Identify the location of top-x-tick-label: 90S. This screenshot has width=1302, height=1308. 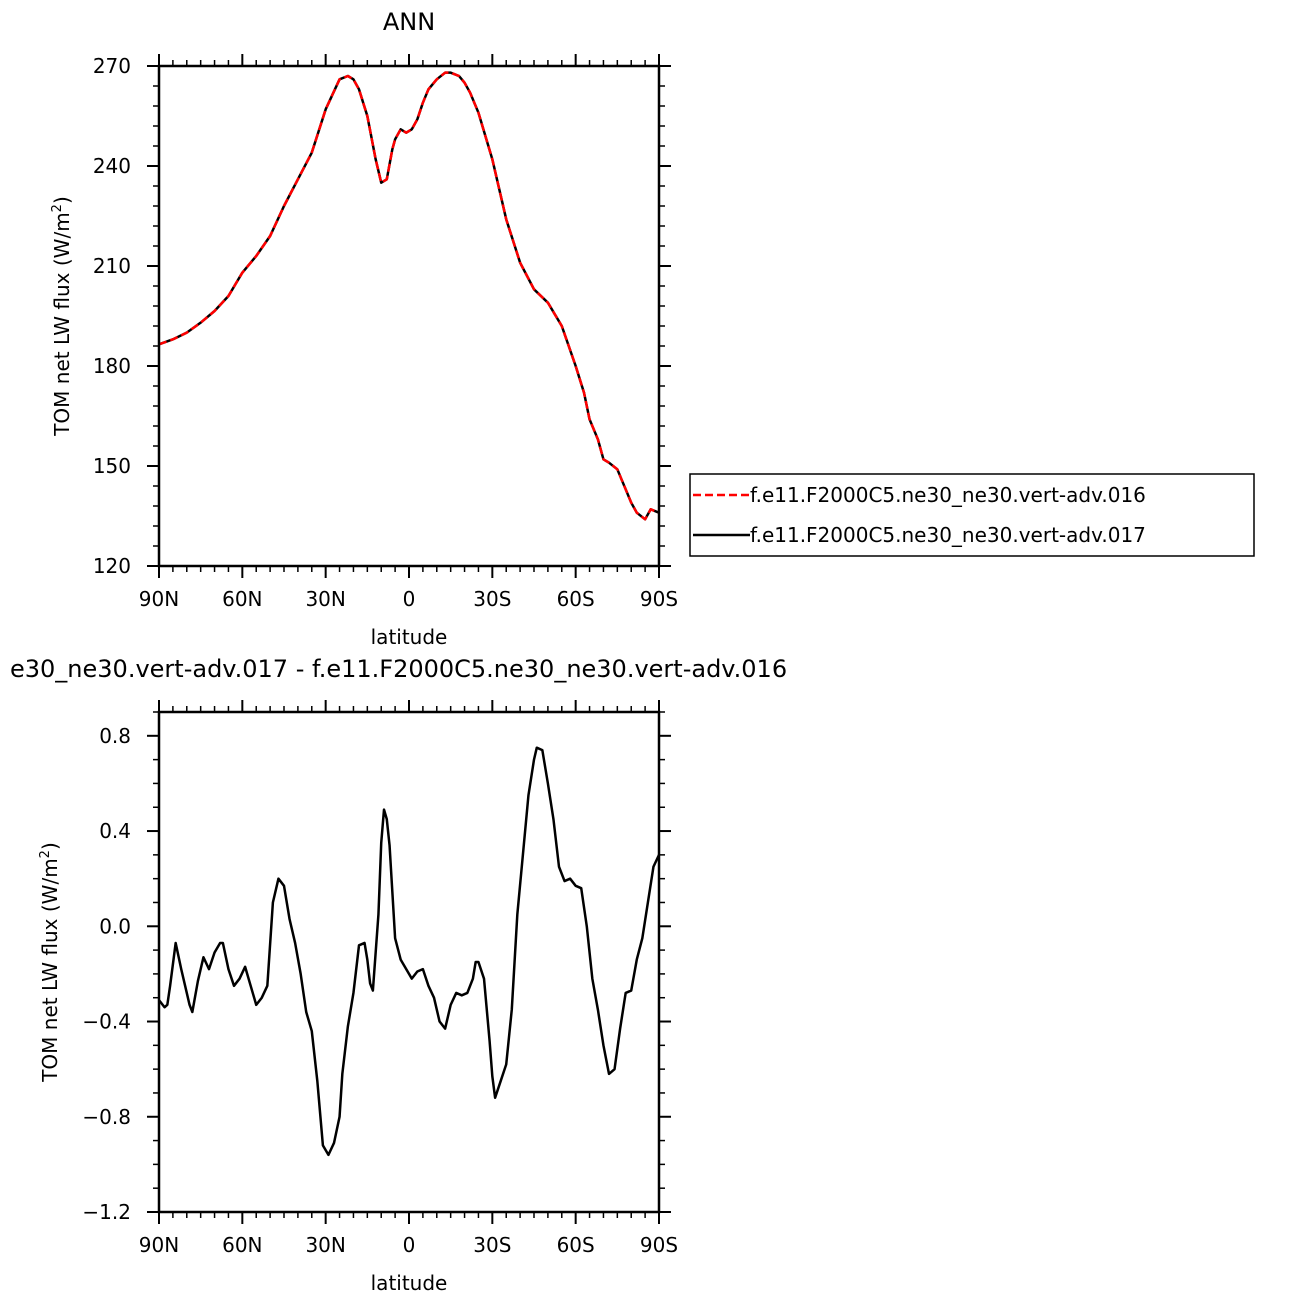
(659, 599).